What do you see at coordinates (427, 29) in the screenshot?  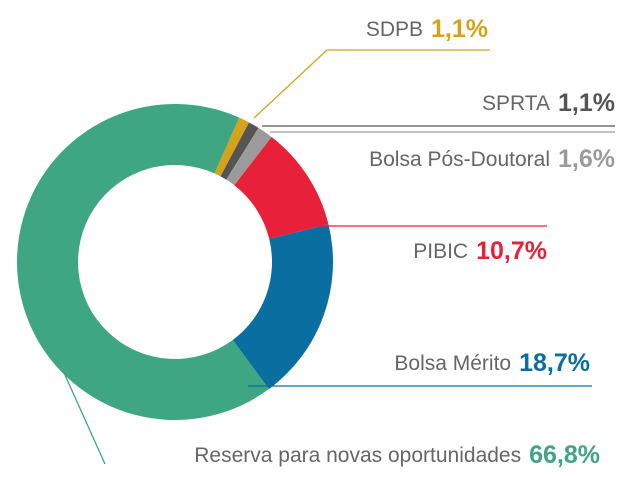 I see `slice-label: SDPB 1,1%` at bounding box center [427, 29].